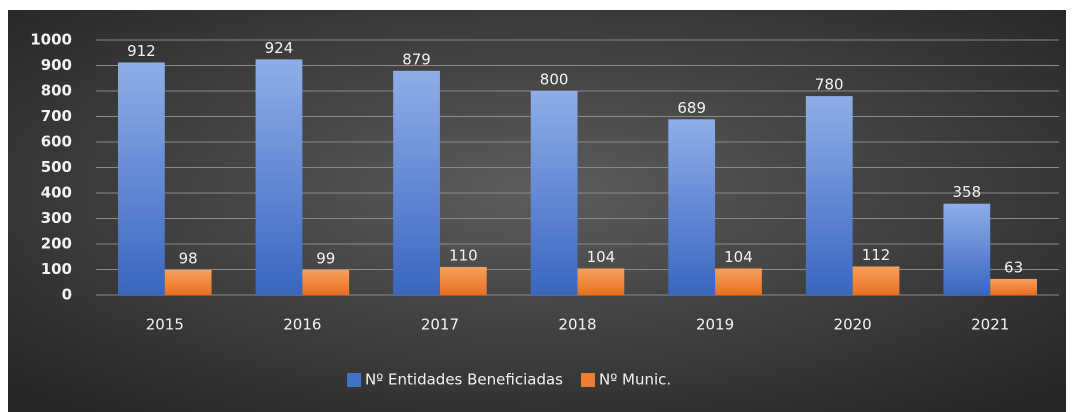 Image resolution: width=1072 pixels, height=412 pixels. What do you see at coordinates (325, 258) in the screenshot?
I see `data-label: 99` at bounding box center [325, 258].